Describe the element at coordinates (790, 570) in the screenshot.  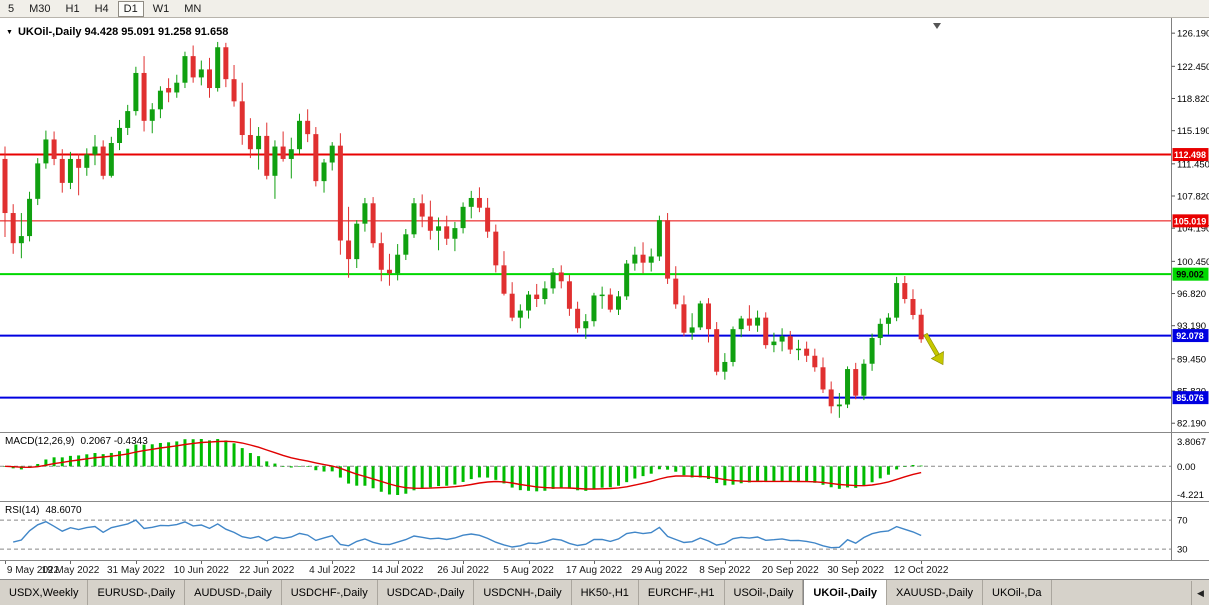
I see `date-label: 20 Sep 2022` at that location.